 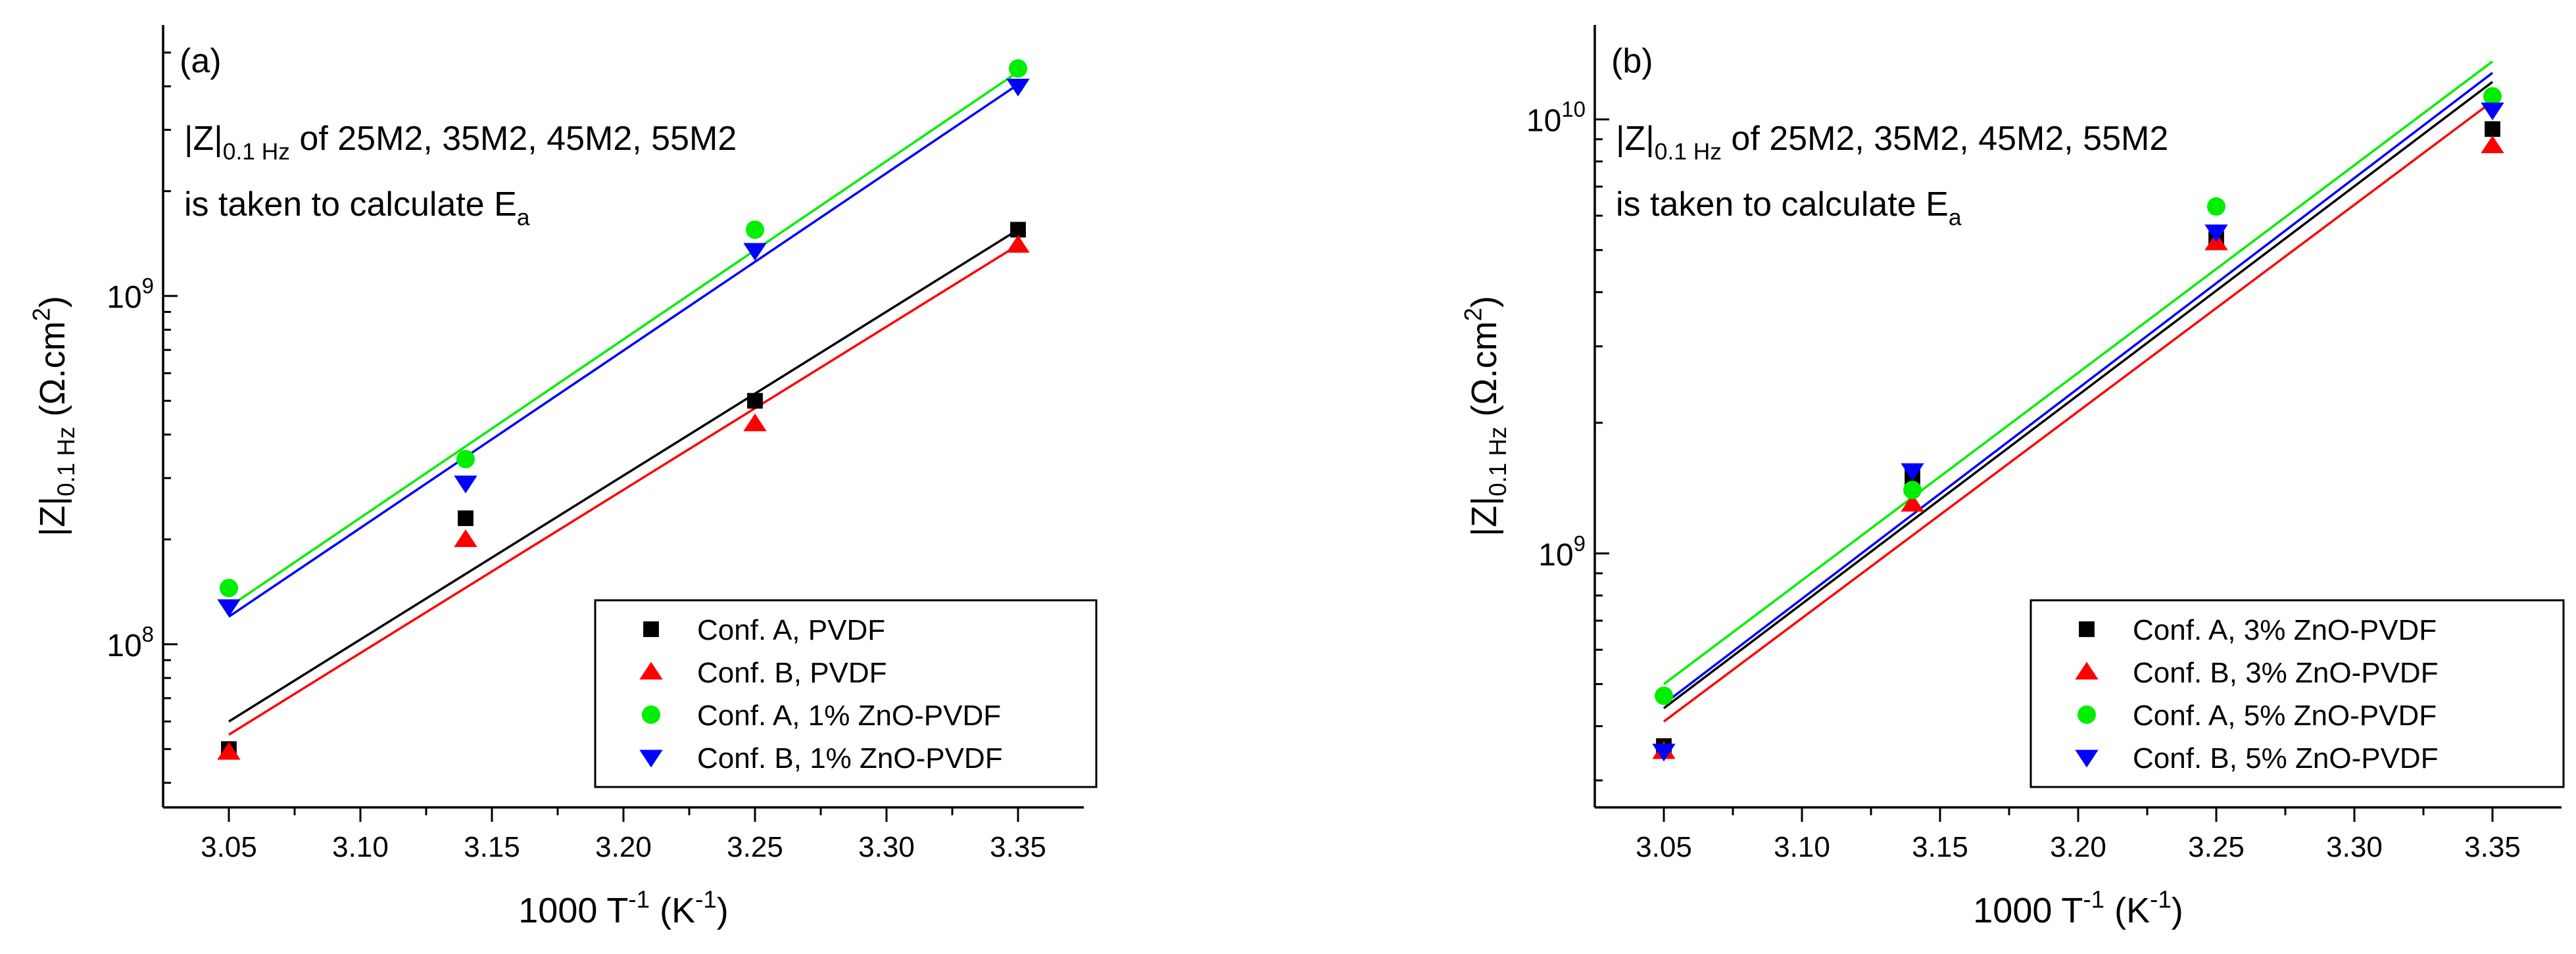 What do you see at coordinates (256, 152) in the screenshot?
I see `annotation-line1-0-part-1: 0.1 Hz` at bounding box center [256, 152].